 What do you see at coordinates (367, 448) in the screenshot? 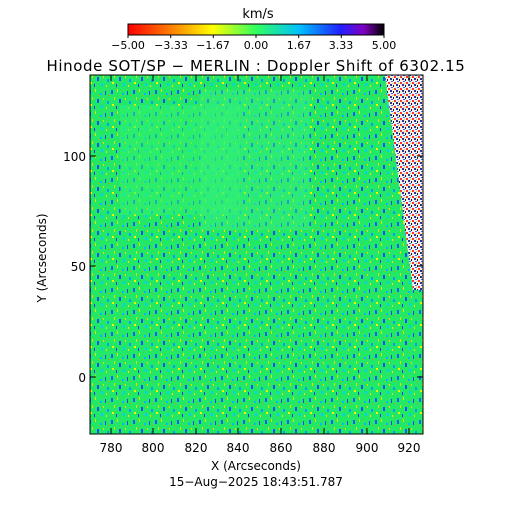
I see `x-tick-label: 900` at bounding box center [367, 448].